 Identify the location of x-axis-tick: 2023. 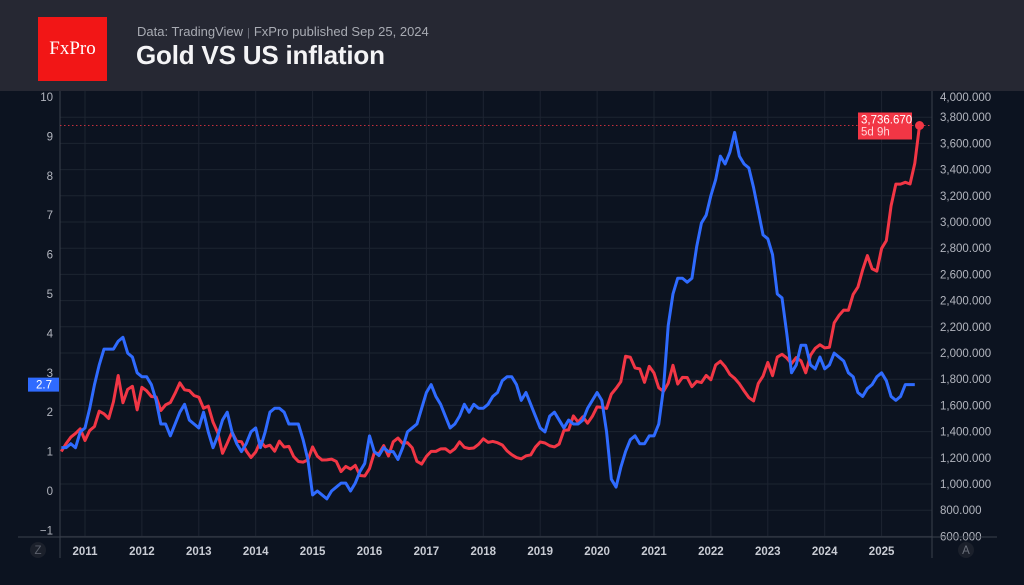
(768, 552).